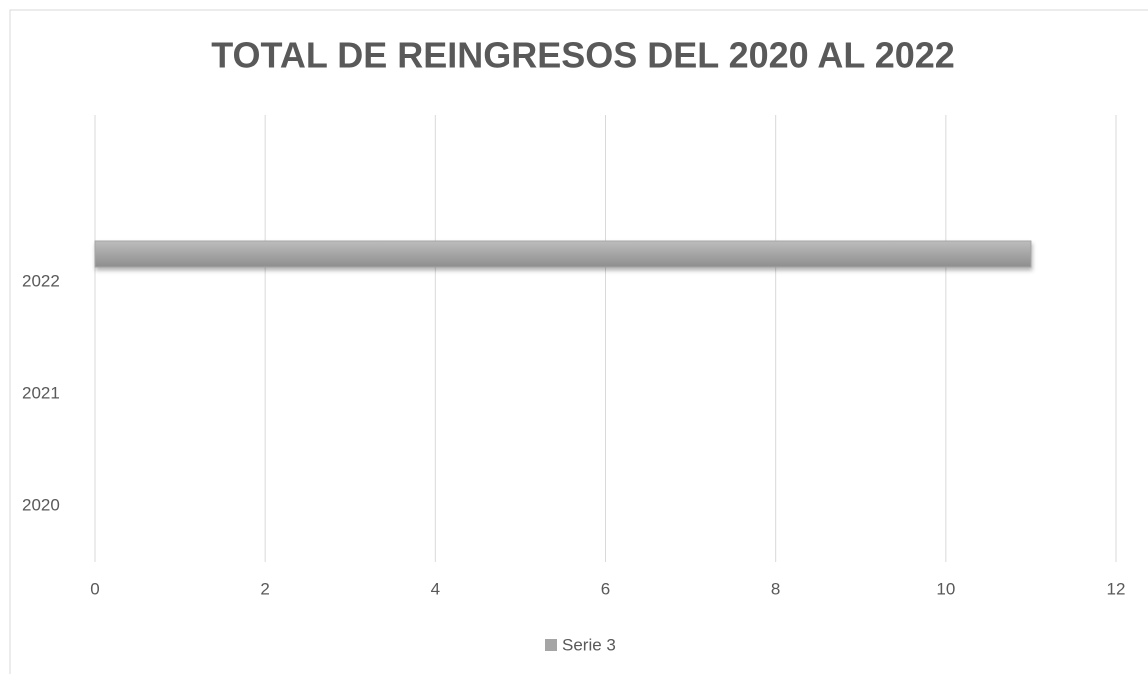 This screenshot has width=1148, height=674. Describe the element at coordinates (605, 588) in the screenshot. I see `x-tick-label: 6` at that location.